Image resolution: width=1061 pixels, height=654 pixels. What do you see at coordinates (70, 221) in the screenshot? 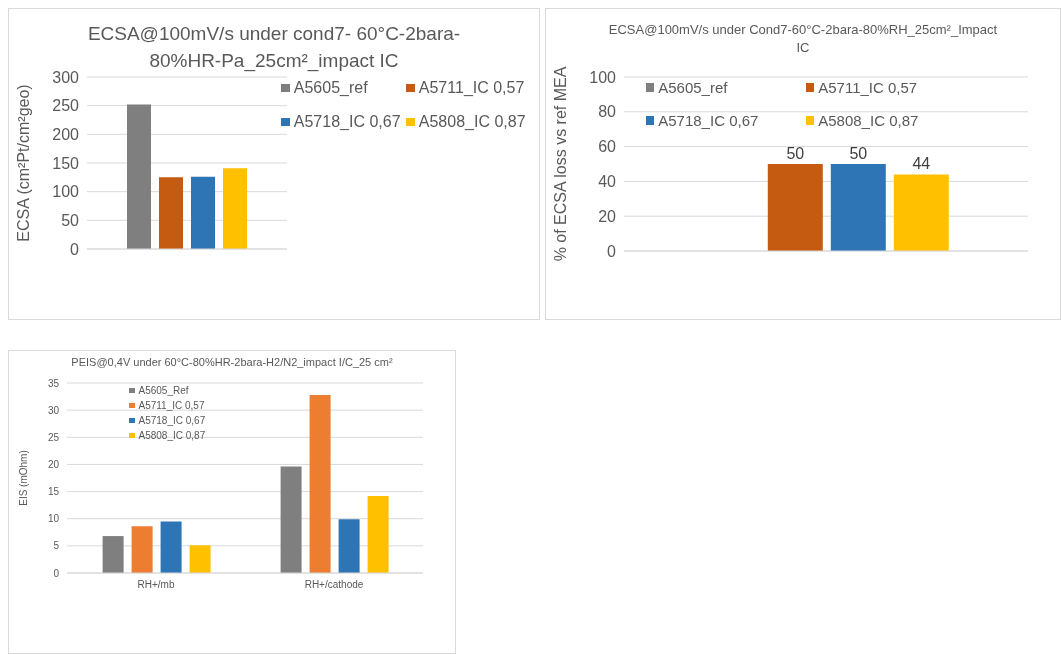
I see `y-tick-label: 50` at bounding box center [70, 221].